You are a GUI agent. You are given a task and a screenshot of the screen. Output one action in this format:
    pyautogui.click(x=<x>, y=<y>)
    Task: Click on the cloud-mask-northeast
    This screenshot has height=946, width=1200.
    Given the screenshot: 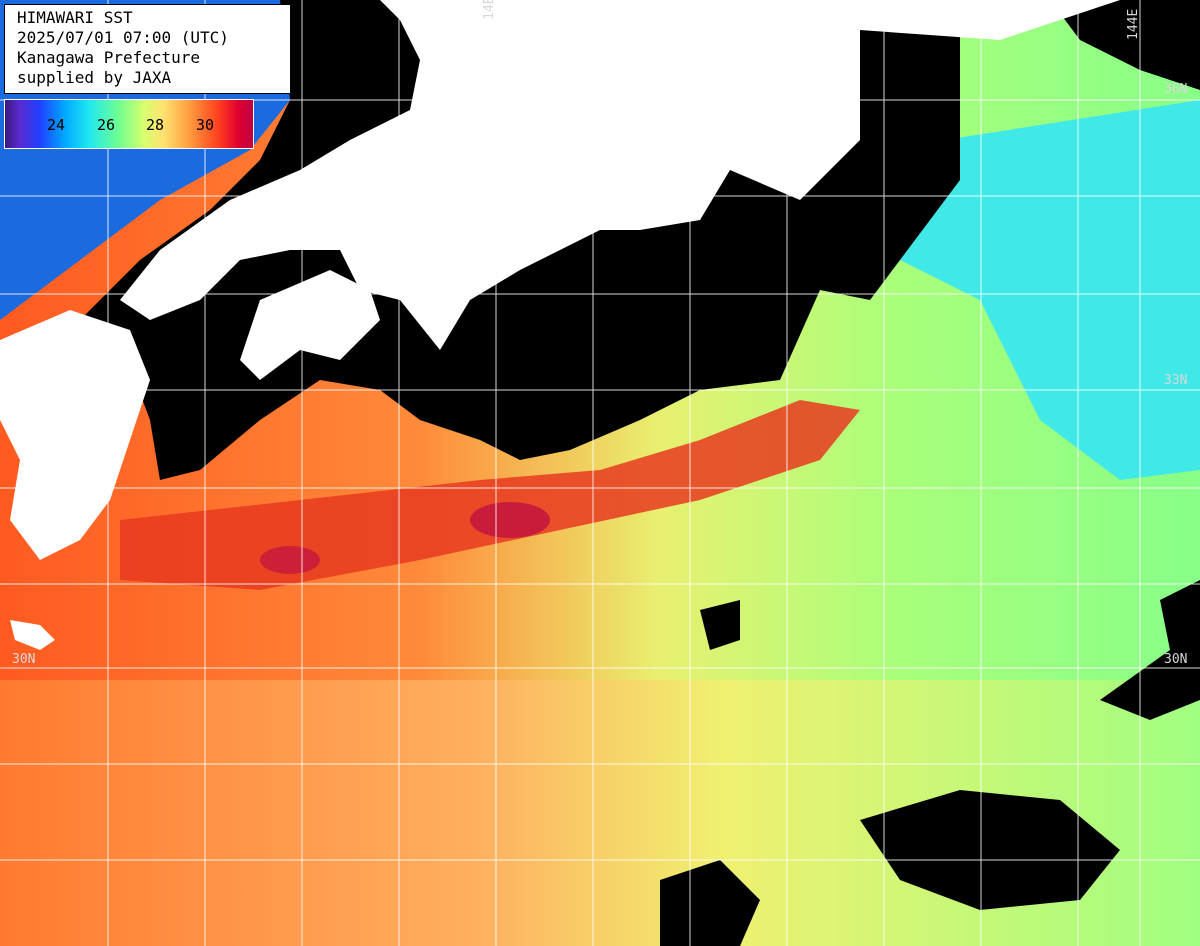 What is the action you would take?
    pyautogui.click(x=1125, y=45)
    